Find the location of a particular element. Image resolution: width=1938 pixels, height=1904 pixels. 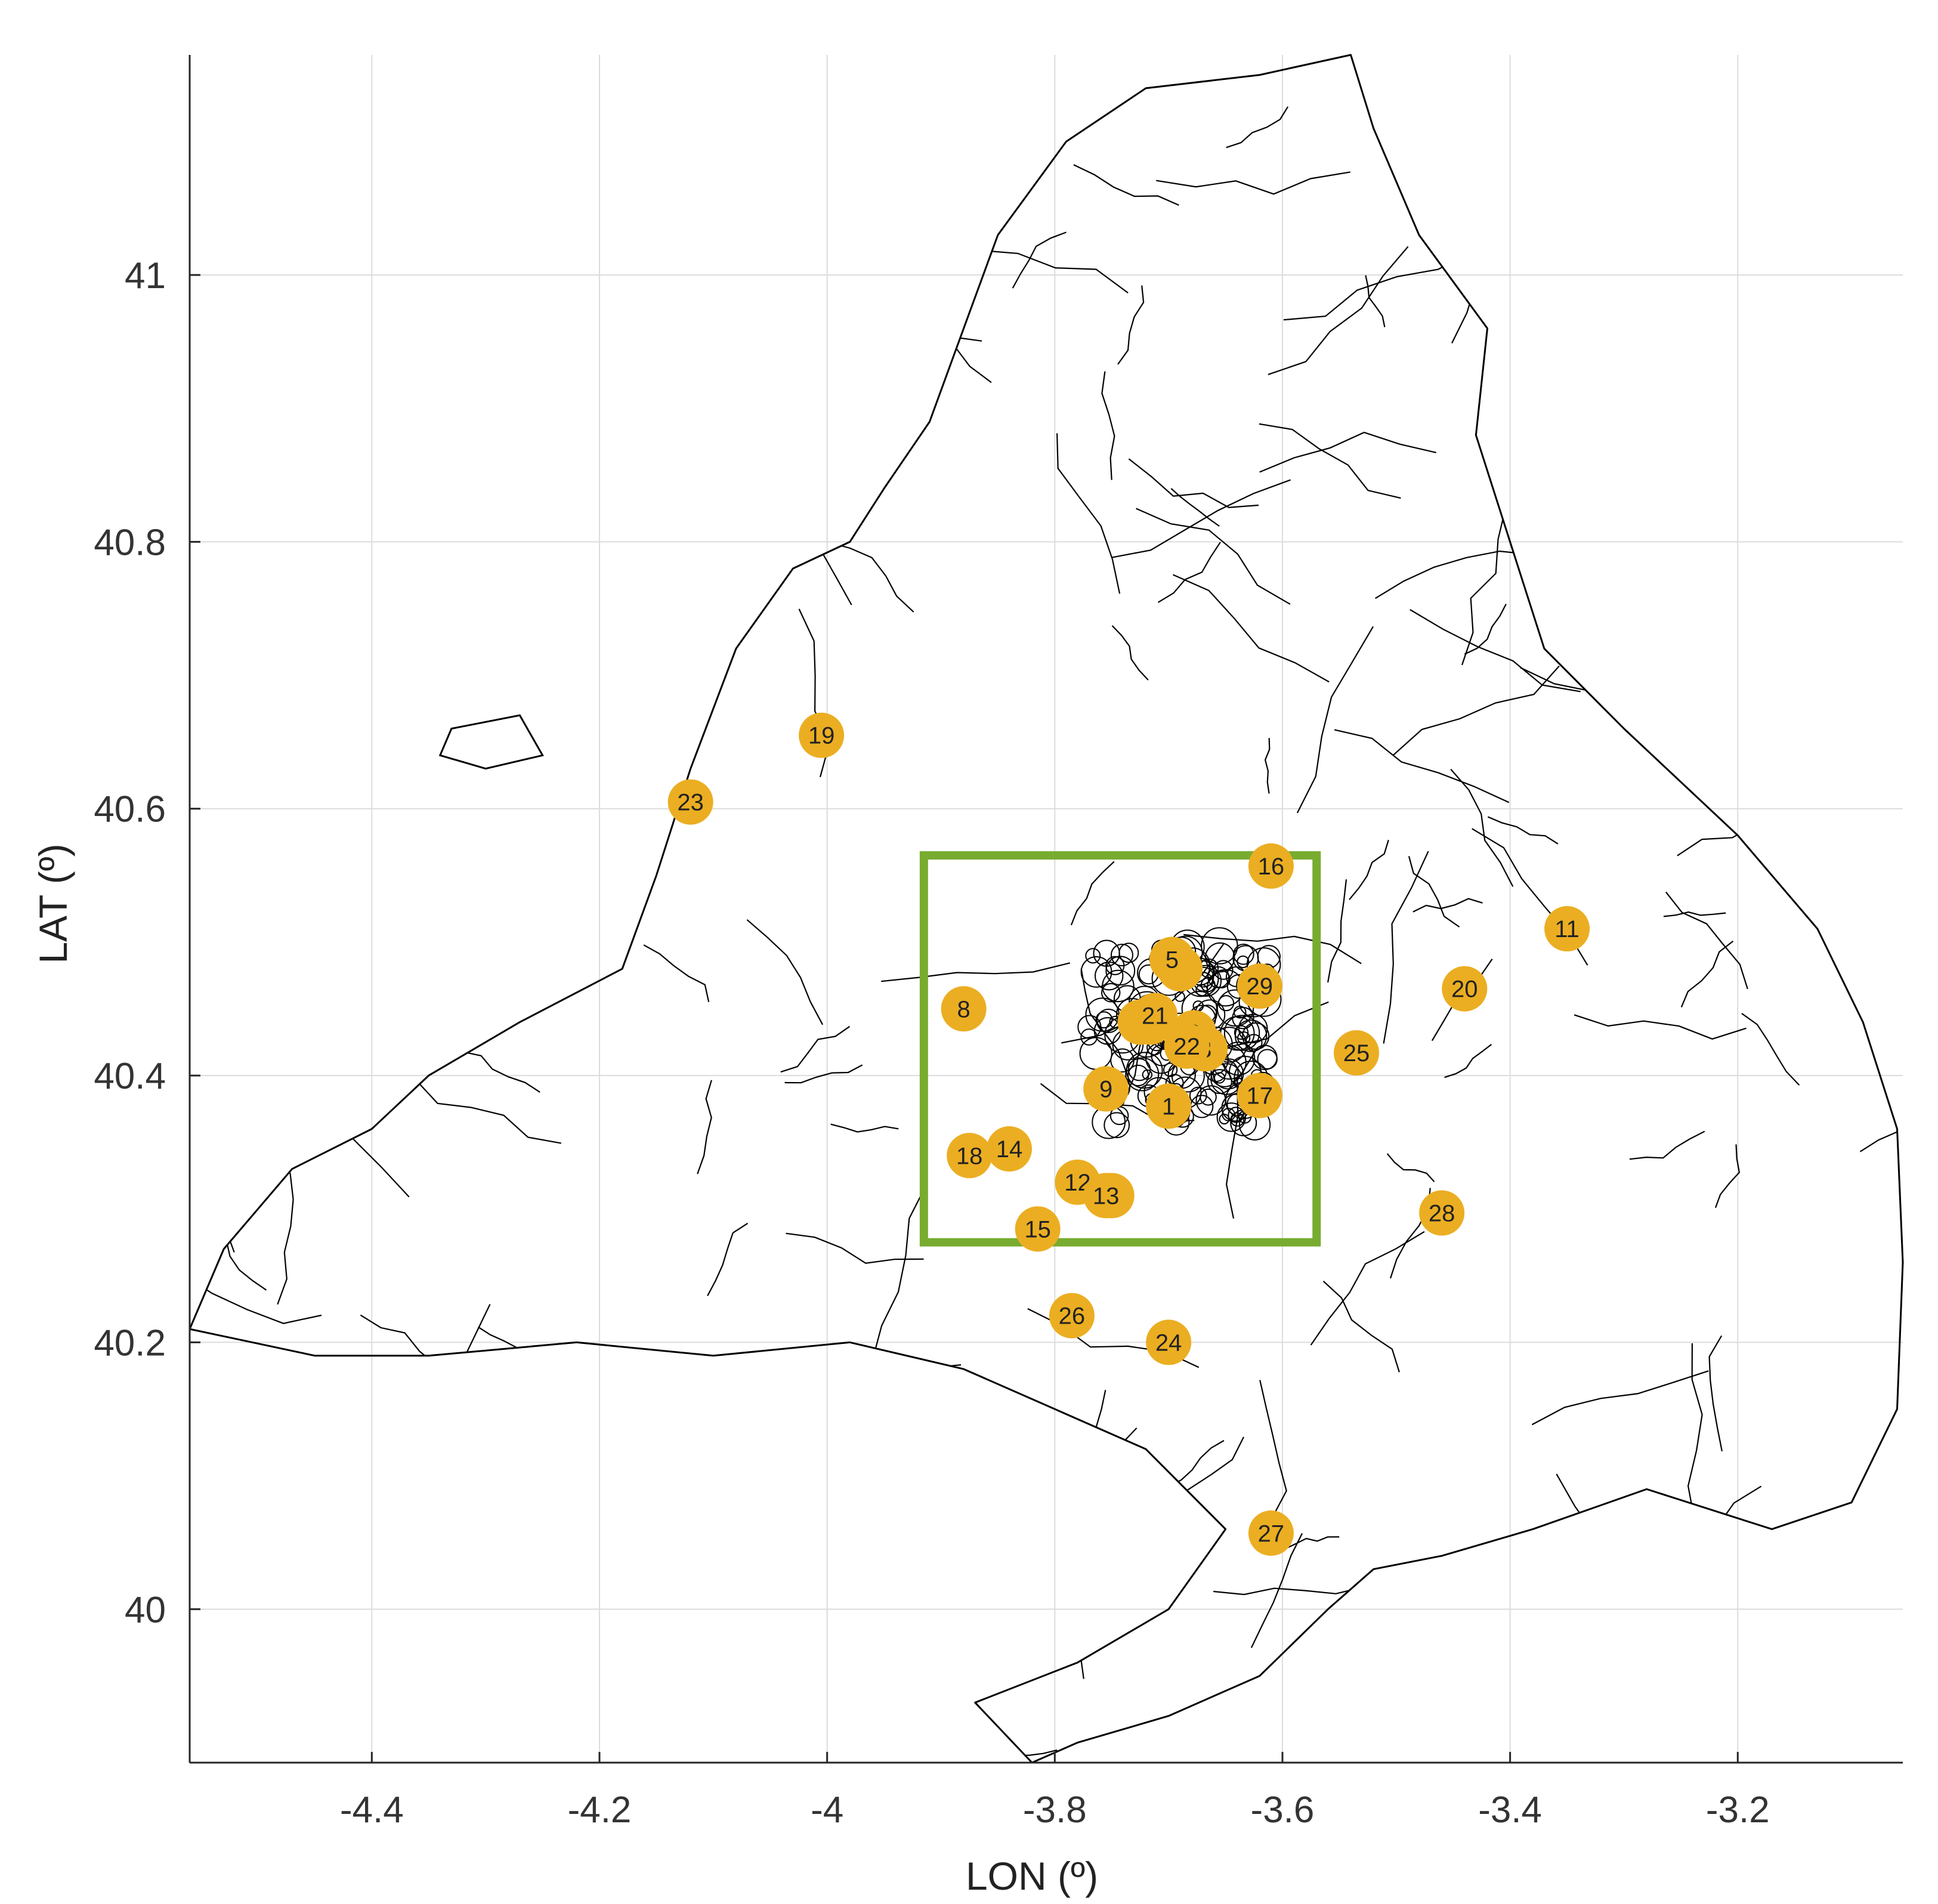

marker-label: 8 is located at coordinates (963, 1009).